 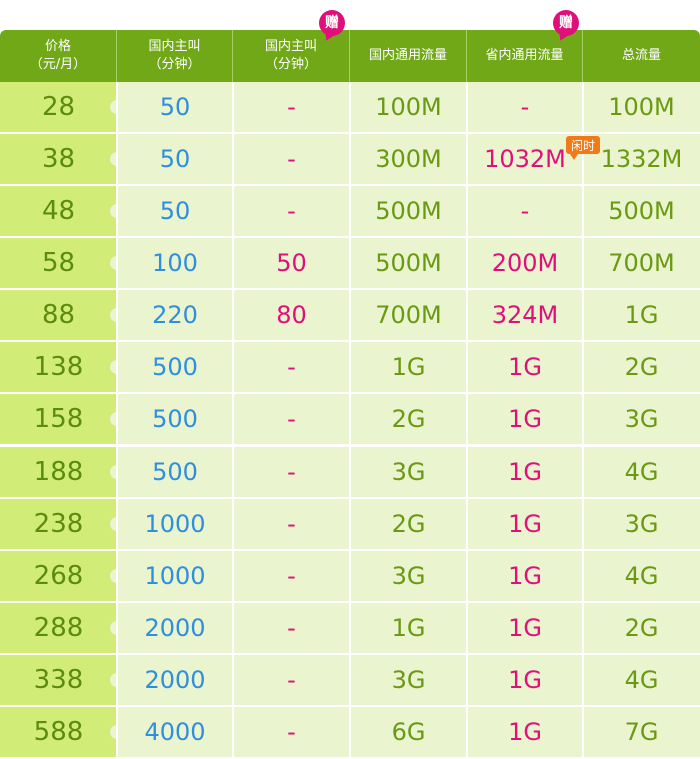 What do you see at coordinates (641, 315) in the screenshot?
I see `cell-total-data: 1G` at bounding box center [641, 315].